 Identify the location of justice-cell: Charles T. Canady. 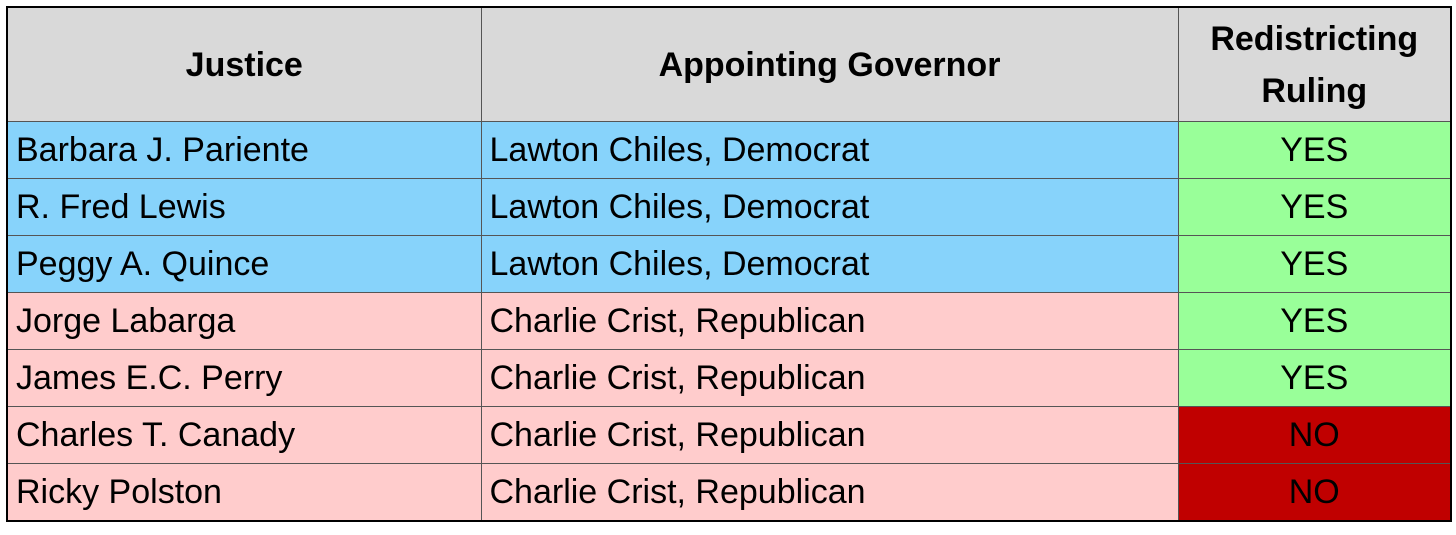
(244, 435).